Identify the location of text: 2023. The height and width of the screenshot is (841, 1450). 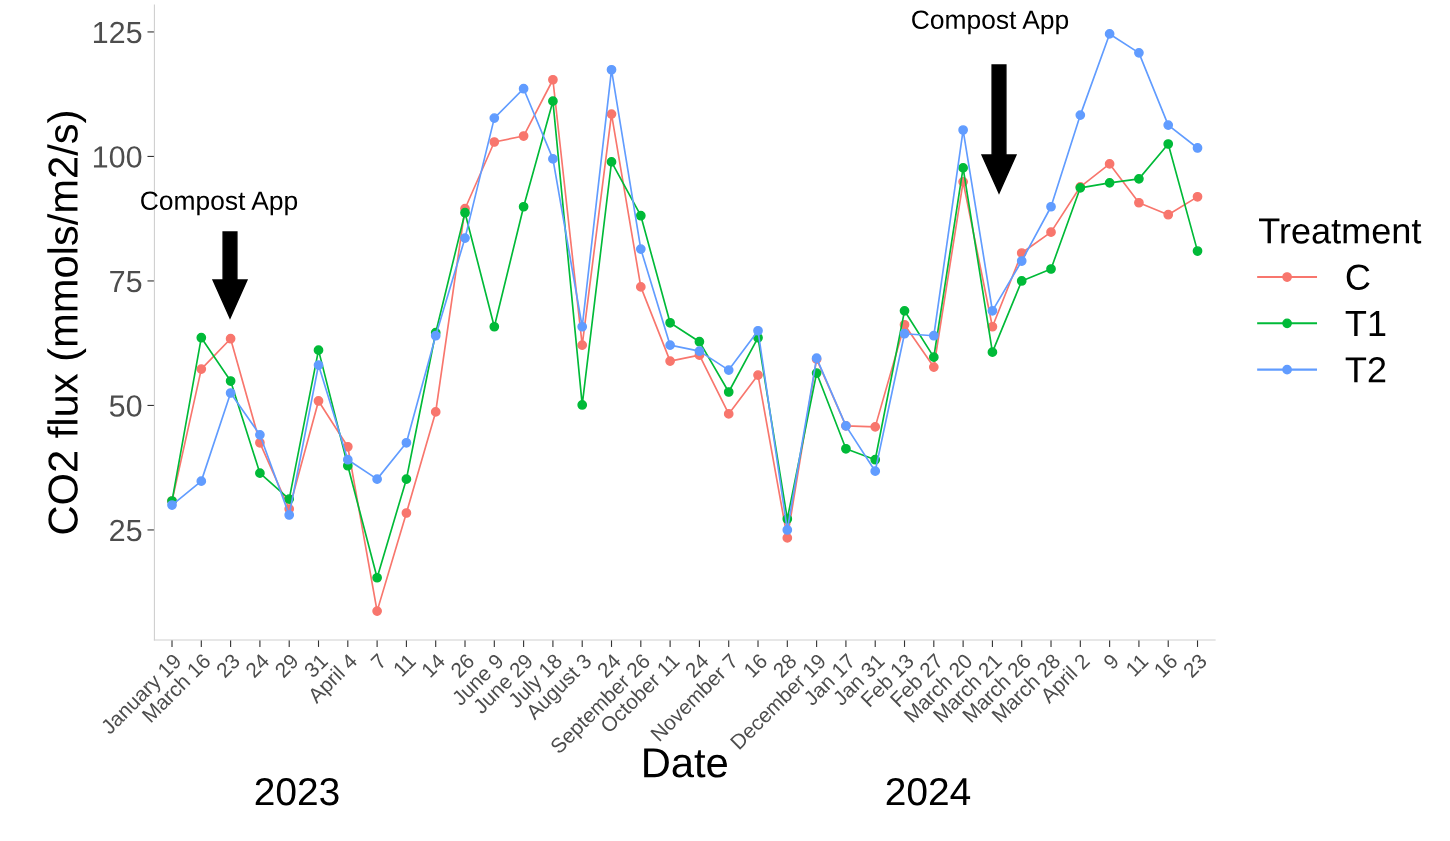
(297, 791).